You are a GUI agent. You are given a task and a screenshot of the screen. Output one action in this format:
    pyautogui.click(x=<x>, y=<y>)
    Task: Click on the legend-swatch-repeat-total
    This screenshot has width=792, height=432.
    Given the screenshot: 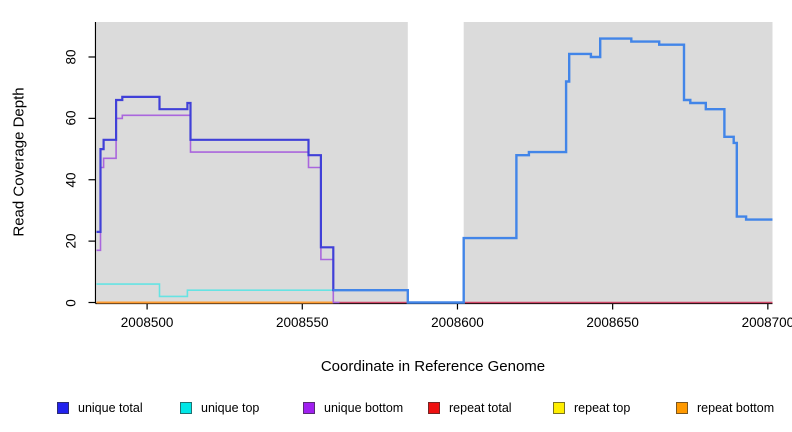 What is the action you would take?
    pyautogui.click(x=434, y=408)
    